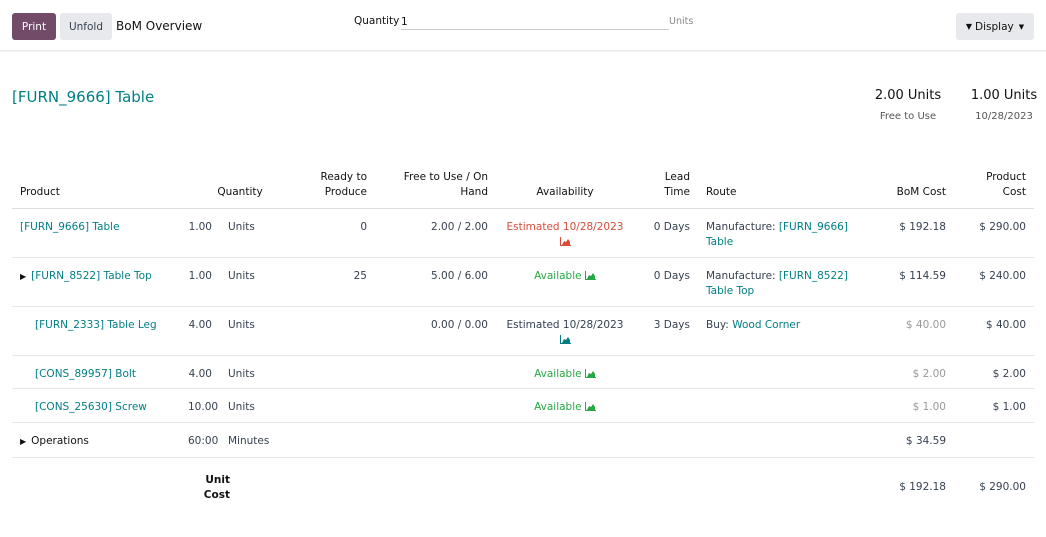 The image size is (1046, 537). I want to click on bom-cost: $ 114.59, so click(917, 282).